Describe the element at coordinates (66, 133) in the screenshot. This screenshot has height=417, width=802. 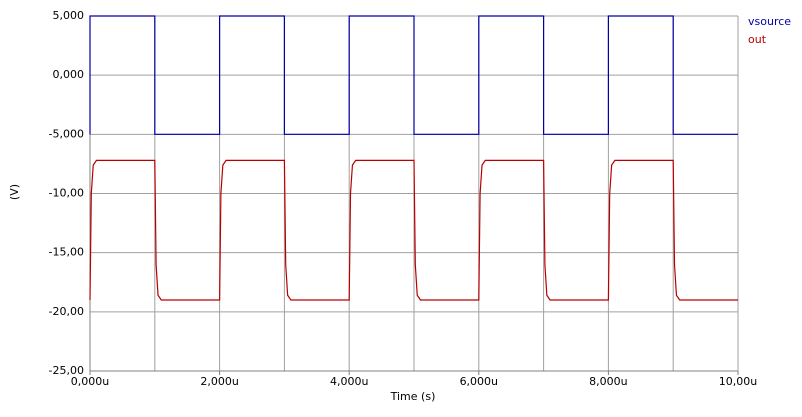
I see `y-tick-label: -5,000` at that location.